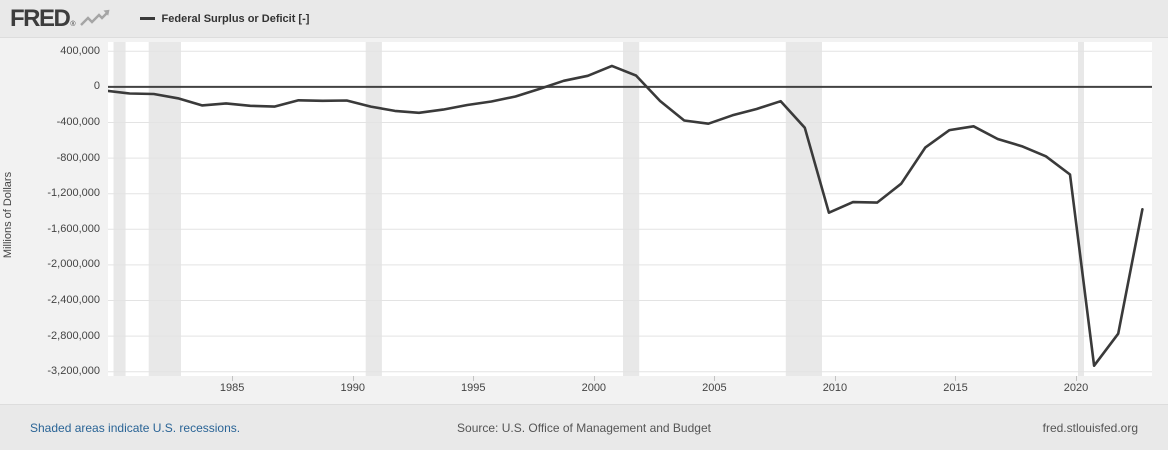 This screenshot has height=450, width=1168. I want to click on x-tick-label: 2000, so click(594, 388).